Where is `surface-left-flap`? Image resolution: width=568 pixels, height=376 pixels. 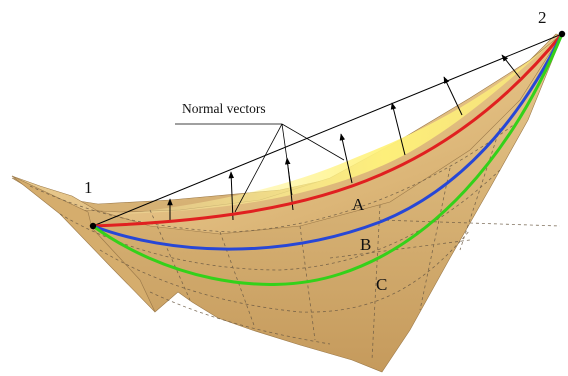 surface-left-flap is located at coordinates (83, 244).